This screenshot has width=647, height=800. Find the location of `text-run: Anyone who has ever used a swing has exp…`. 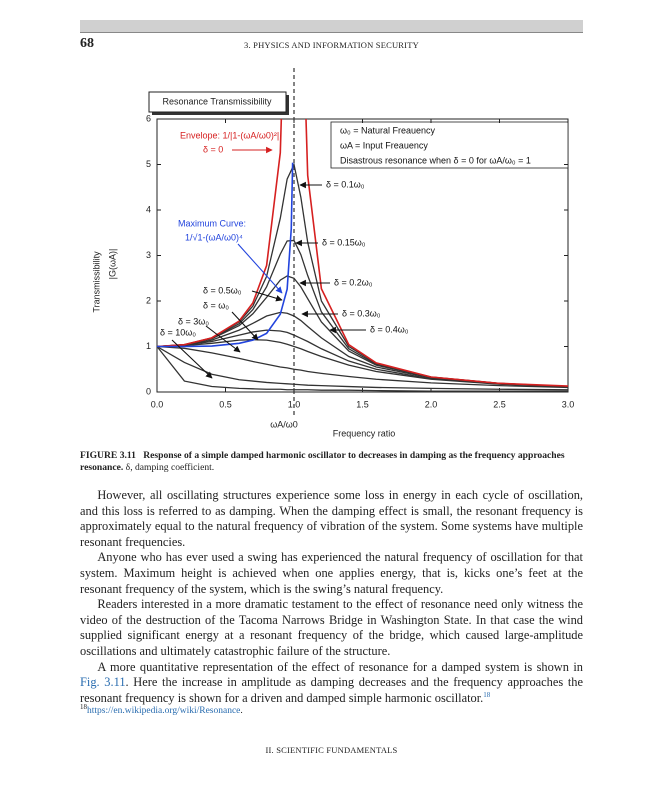

text-run: Anyone who has ever used a swing has exp… is located at coordinates (331, 573).